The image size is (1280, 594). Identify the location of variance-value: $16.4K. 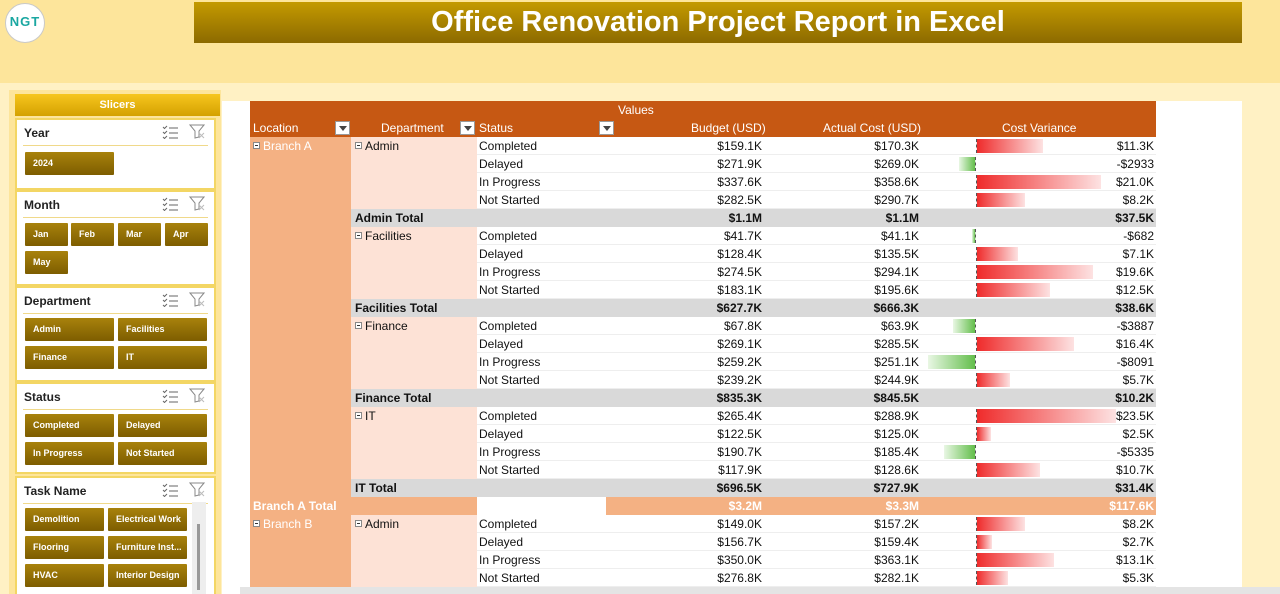
(1134, 344).